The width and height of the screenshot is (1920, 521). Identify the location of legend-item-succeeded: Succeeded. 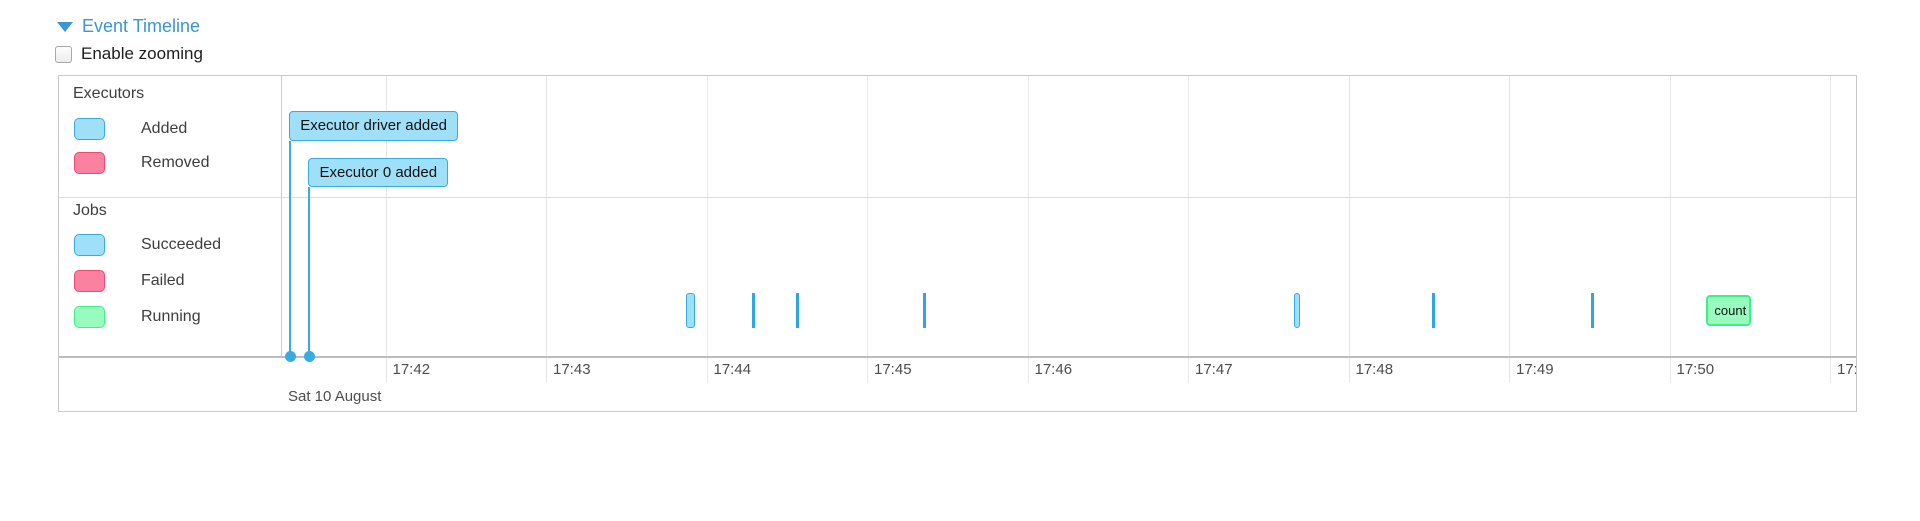
(147, 245).